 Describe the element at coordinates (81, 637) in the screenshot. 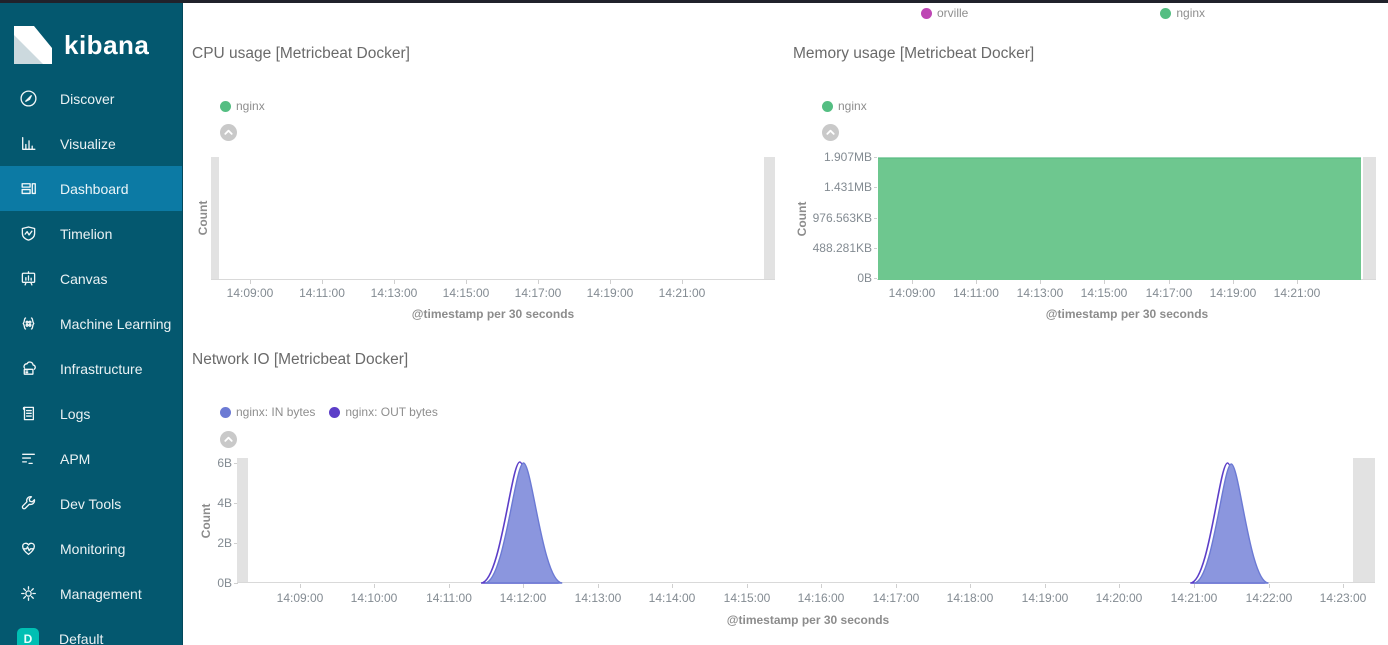

I see `sidebar-item-label: Default` at that location.